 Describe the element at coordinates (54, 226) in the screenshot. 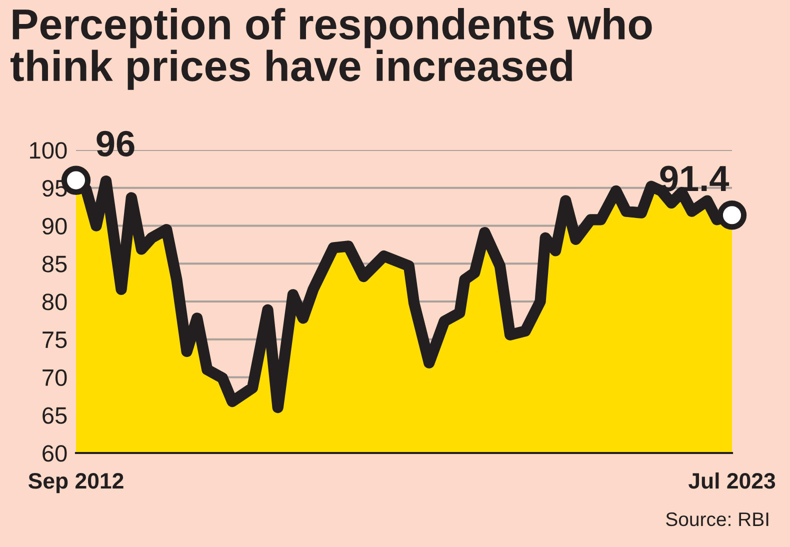

I see `y-tick-label: 90` at that location.